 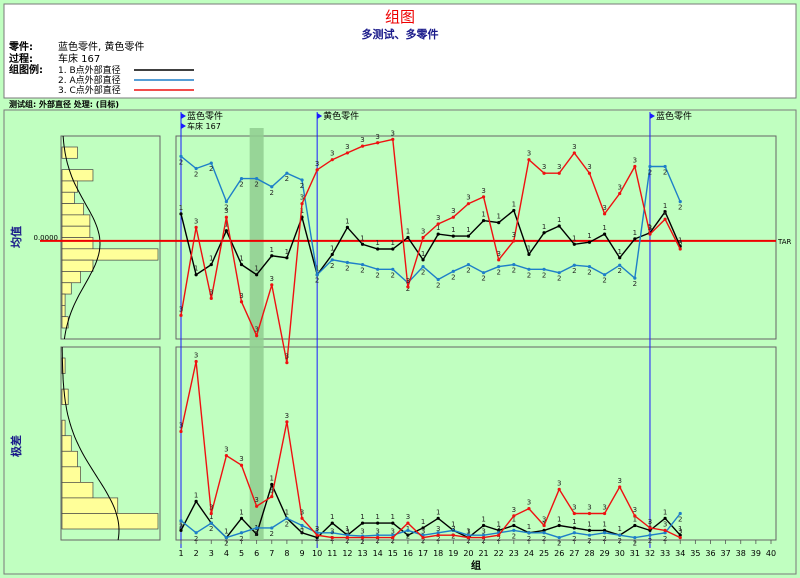 I want to click on mean-chart-point-label-3-17: 3, so click(x=423, y=232).